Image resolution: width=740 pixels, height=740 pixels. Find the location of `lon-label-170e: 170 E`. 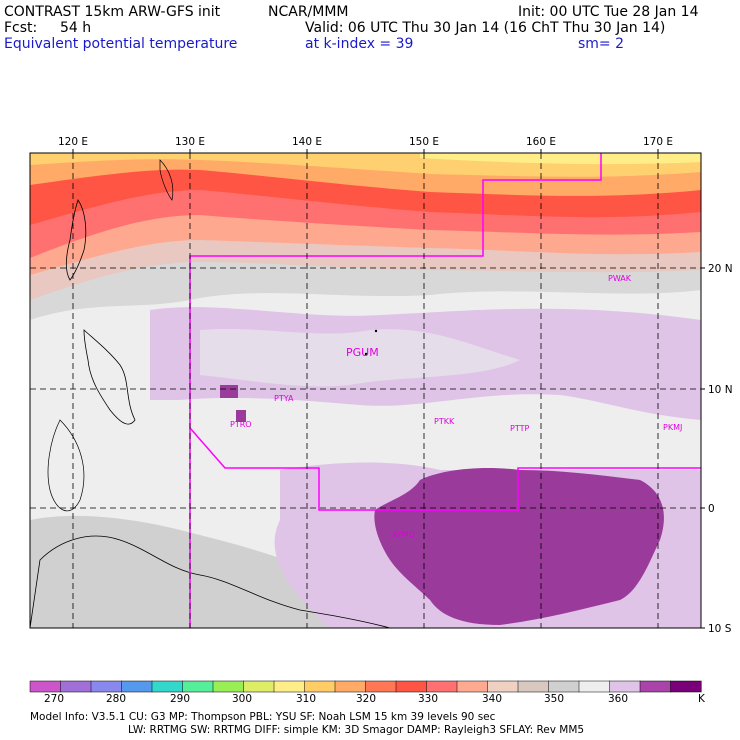

lon-label-170e: 170 E is located at coordinates (658, 142).